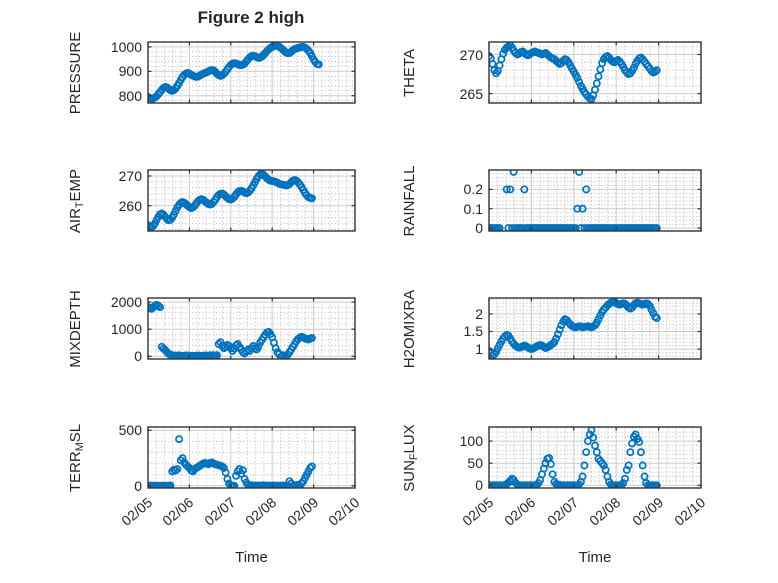  What do you see at coordinates (130, 71) in the screenshot?
I see `pressure-ytick-label-900: 900` at bounding box center [130, 71].